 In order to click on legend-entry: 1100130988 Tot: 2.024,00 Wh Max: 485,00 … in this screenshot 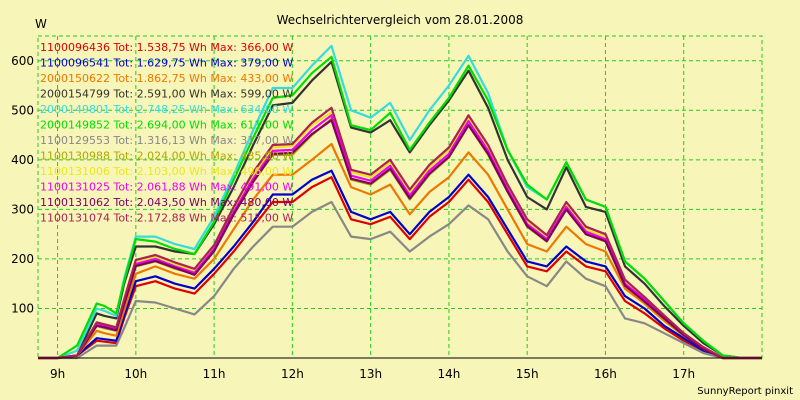, I will do `click(166, 156)`.